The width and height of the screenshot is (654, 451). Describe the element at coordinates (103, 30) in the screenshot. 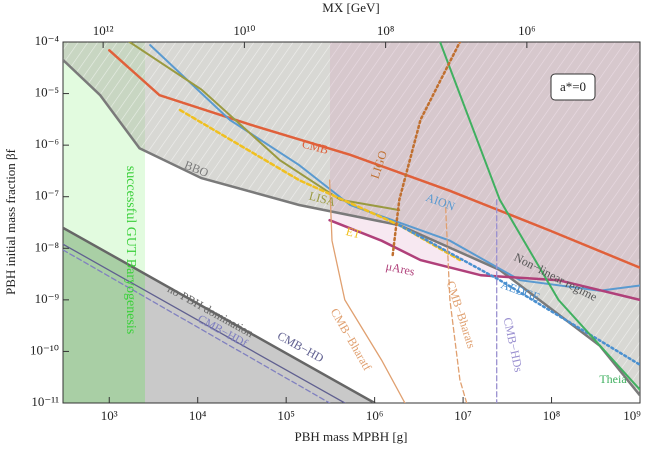

I see `x2-tick-label: 10¹²` at that location.